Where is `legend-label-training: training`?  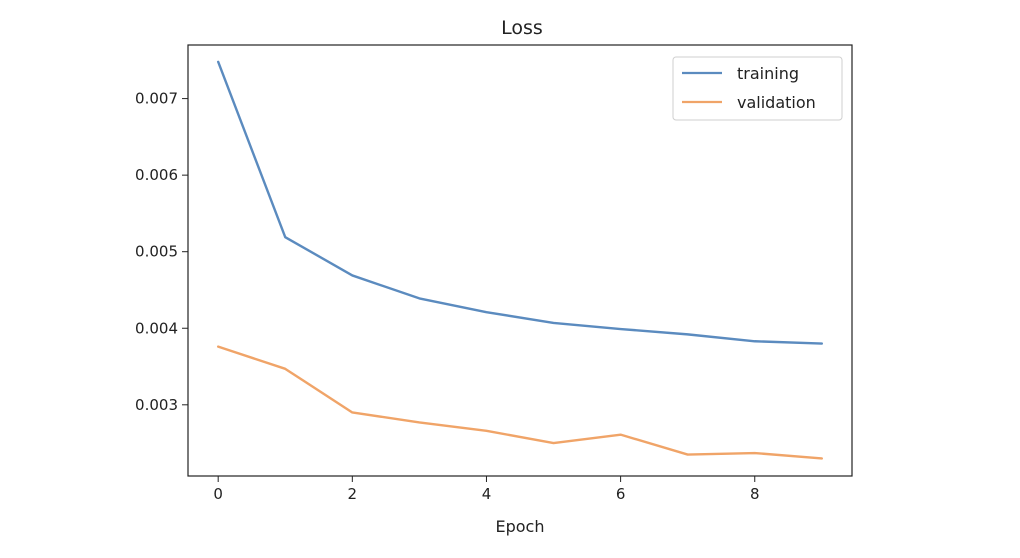
legend-label-training: training is located at coordinates (768, 73).